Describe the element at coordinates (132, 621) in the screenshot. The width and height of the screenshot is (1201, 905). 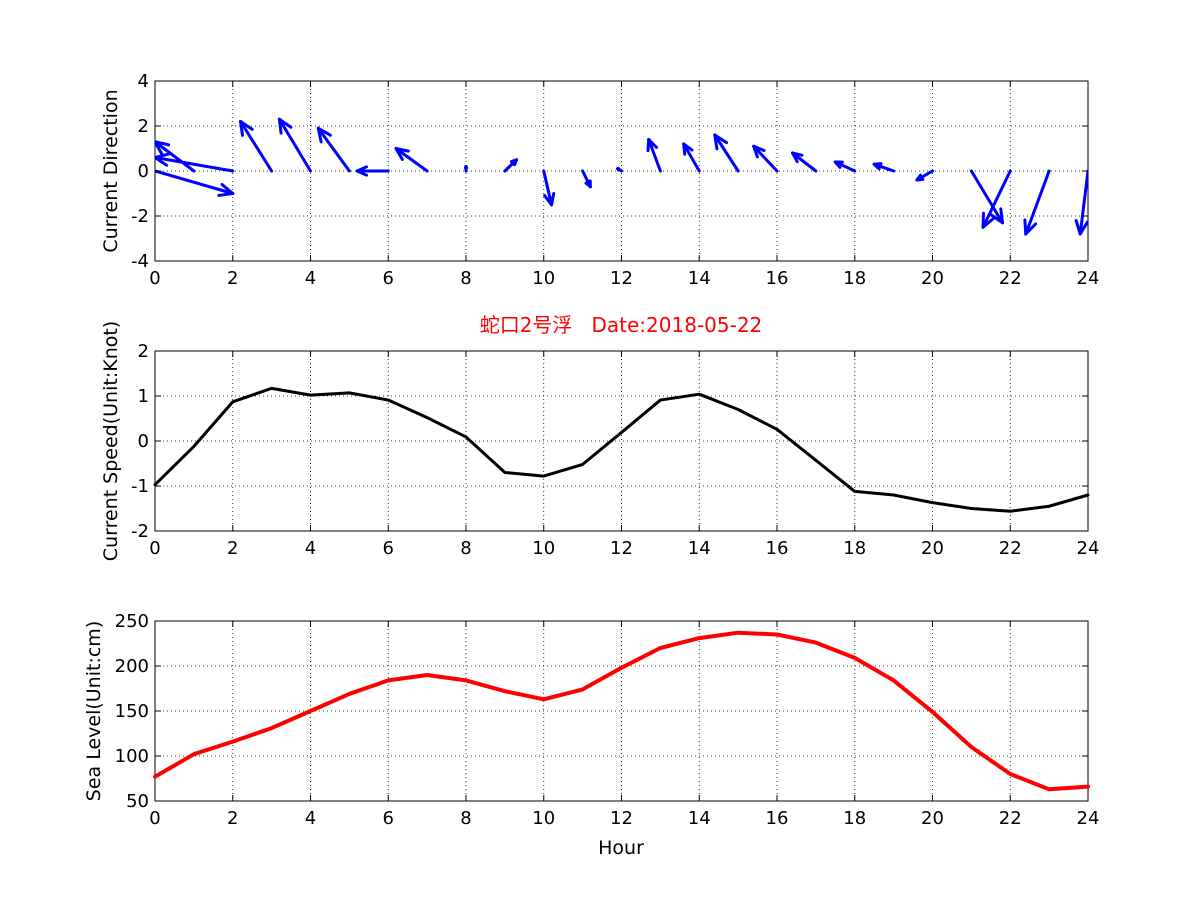
I see `y-tick-label: 250` at that location.